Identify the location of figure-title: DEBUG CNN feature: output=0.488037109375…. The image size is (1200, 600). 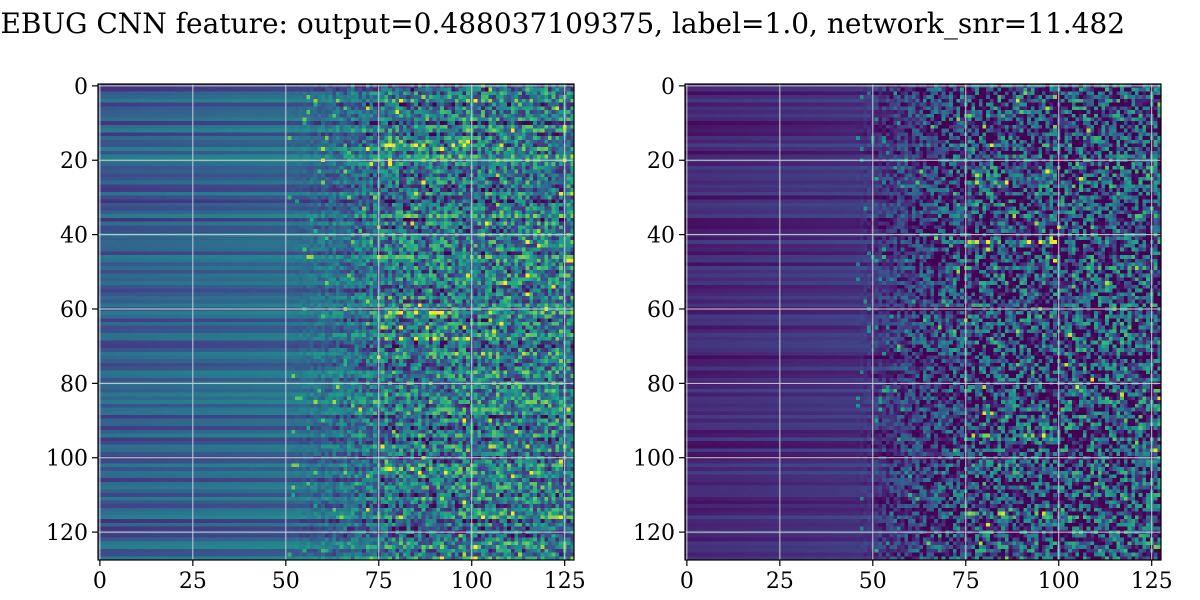
(563, 23).